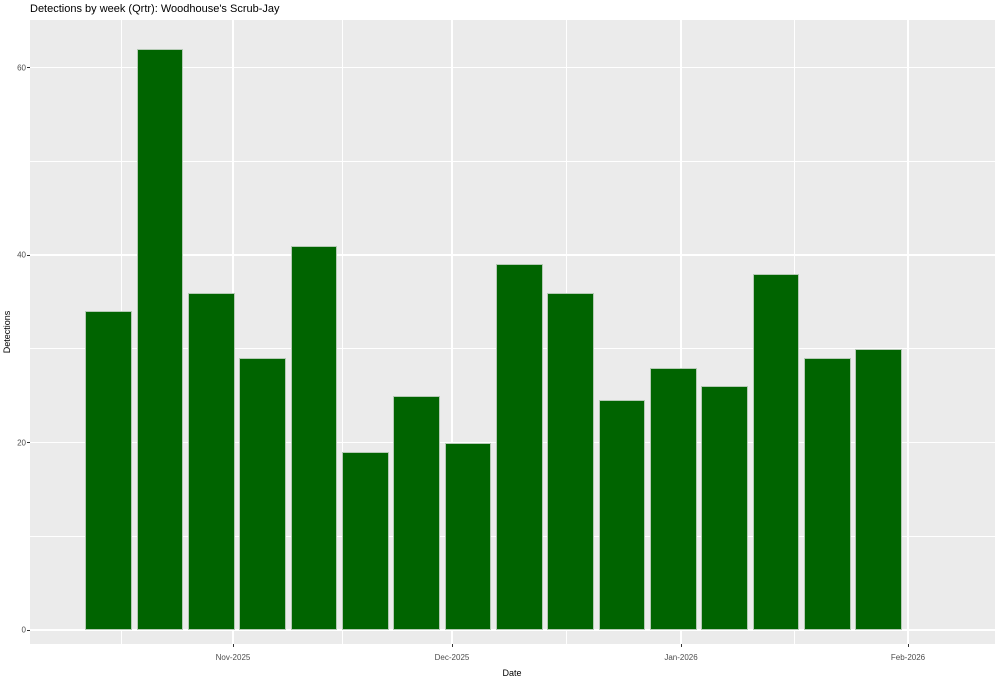  Describe the element at coordinates (7, 332) in the screenshot. I see `y-axis-title: Detections` at that location.